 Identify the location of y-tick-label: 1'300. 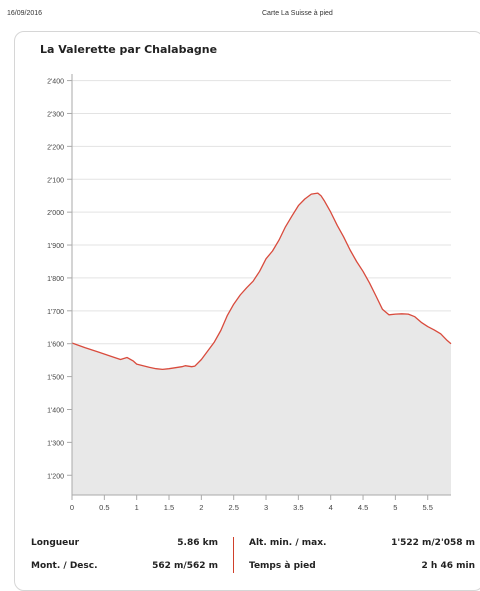
(55, 443).